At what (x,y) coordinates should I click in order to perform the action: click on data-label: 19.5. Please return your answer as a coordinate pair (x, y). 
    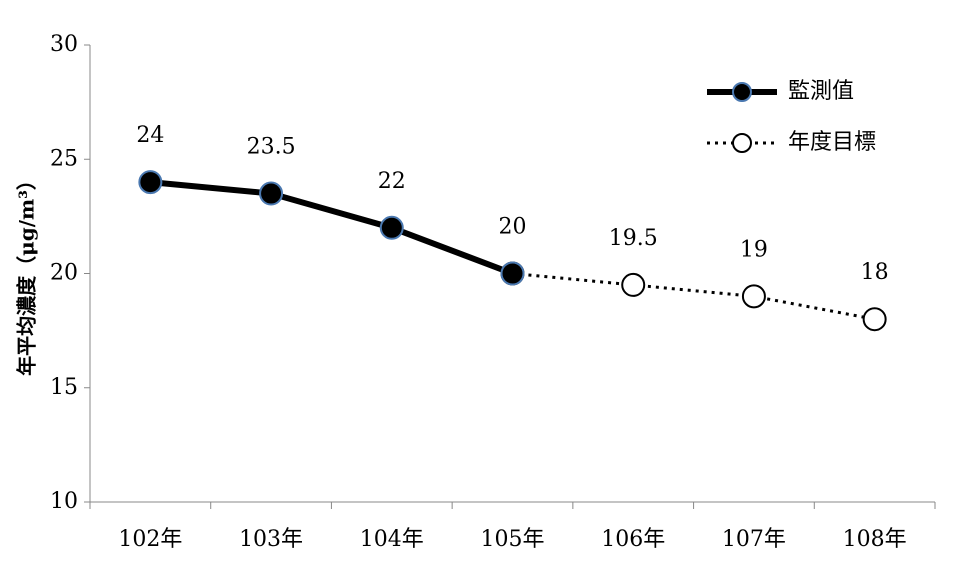
    Looking at the image, I should click on (633, 238).